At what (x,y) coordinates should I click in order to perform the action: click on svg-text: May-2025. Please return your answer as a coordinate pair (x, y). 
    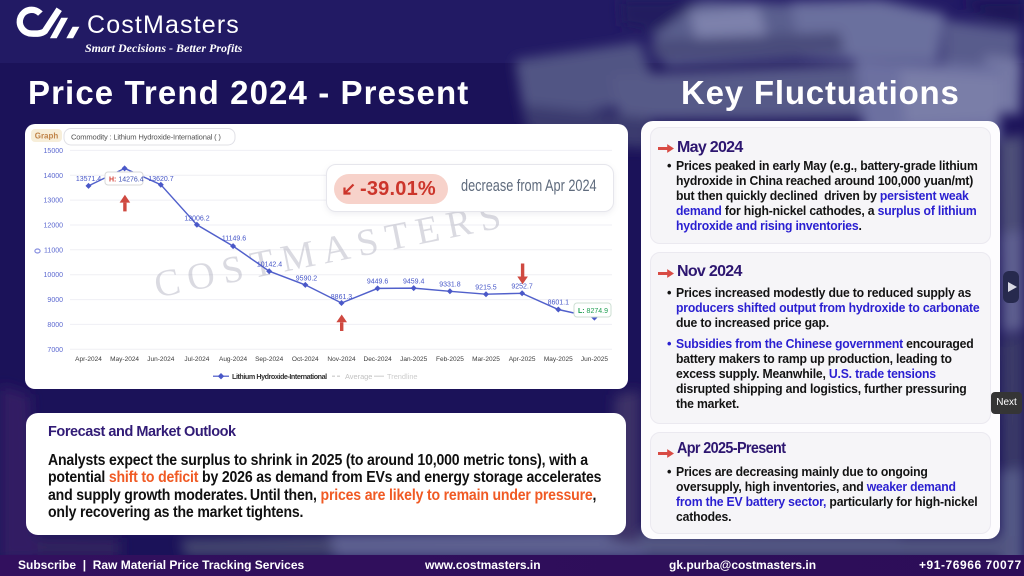
    Looking at the image, I should click on (558, 359).